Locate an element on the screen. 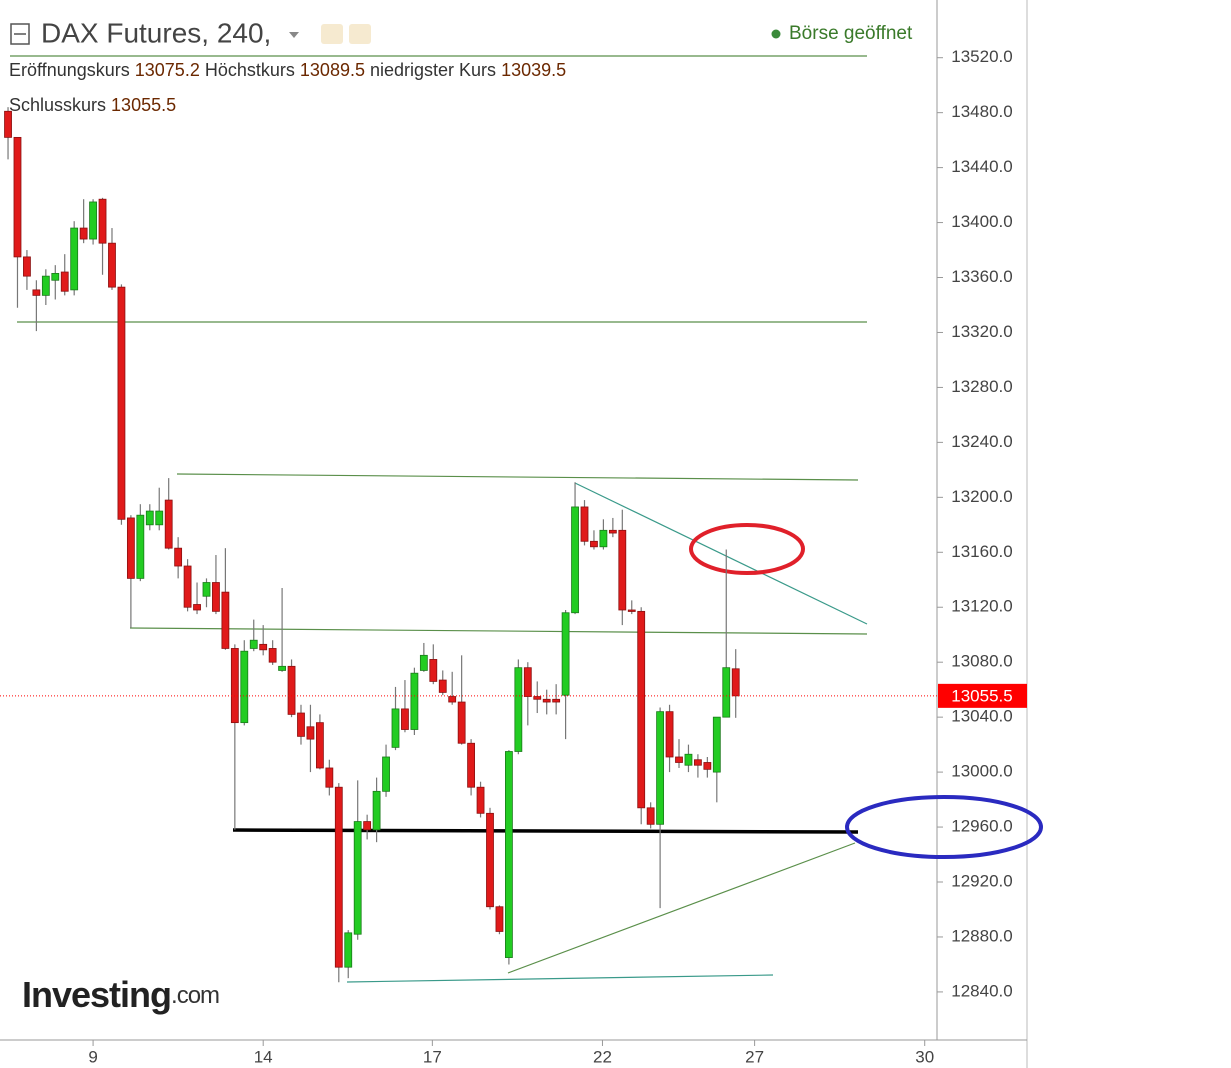 This screenshot has height=1068, width=1231. ohlc-label: Eröffnungskurs is located at coordinates (69, 70).